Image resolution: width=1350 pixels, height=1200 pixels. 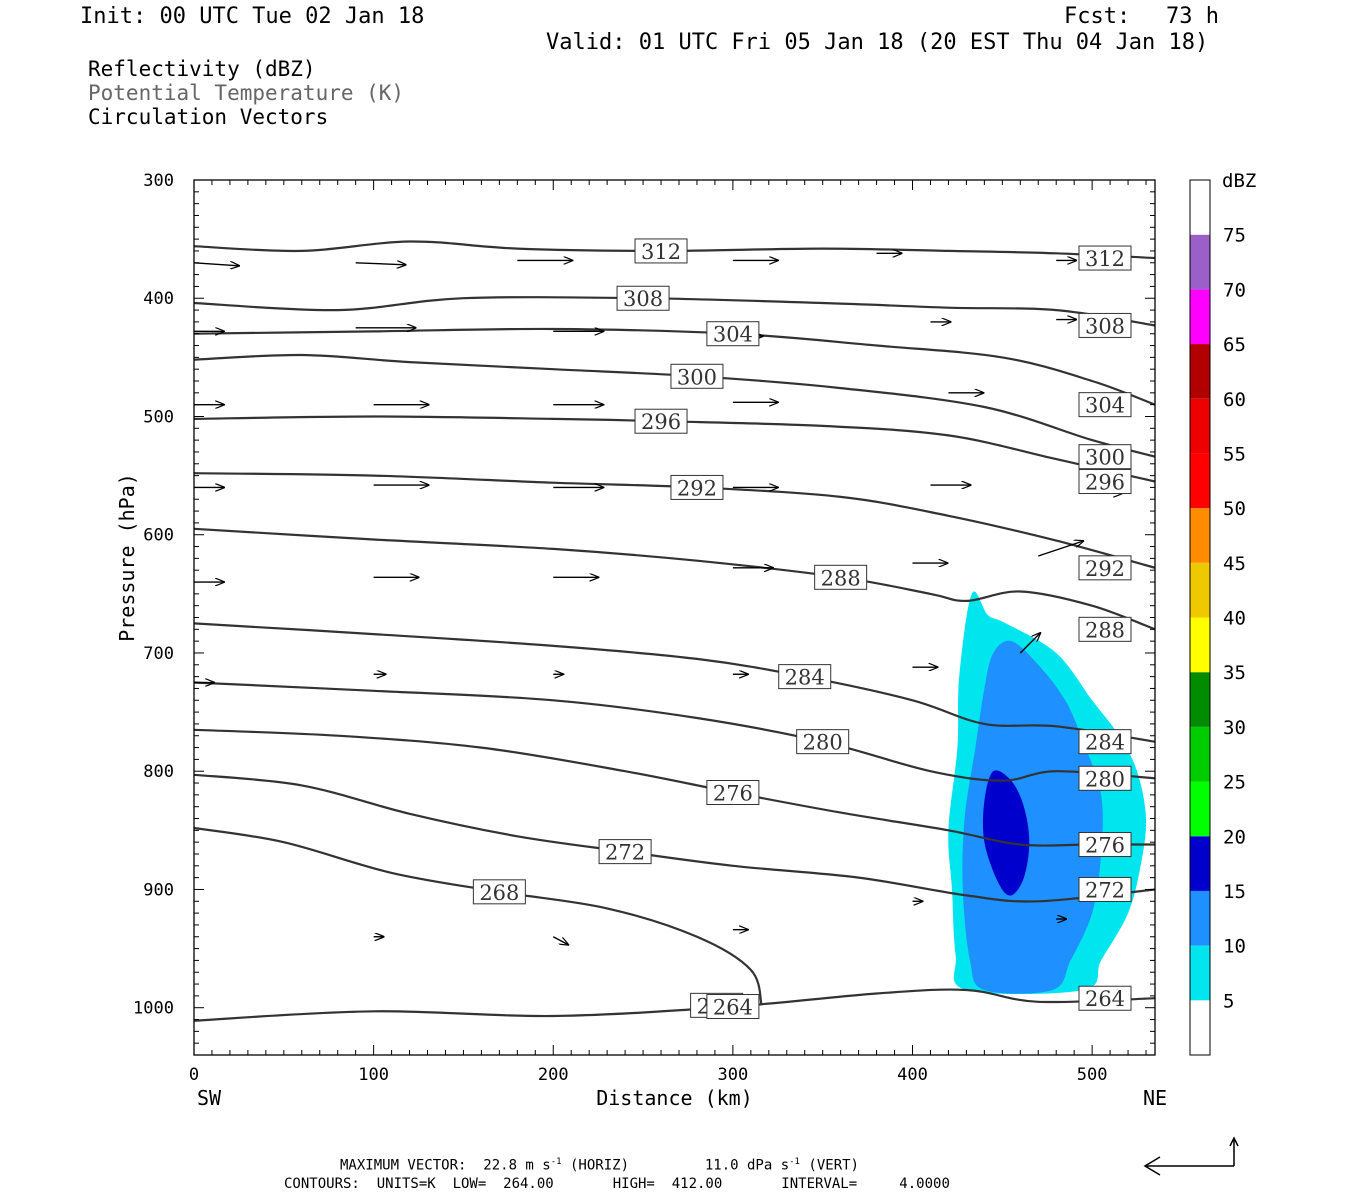 What do you see at coordinates (1222, 613) in the screenshot?
I see `dbz-colorbar: 5 10 15 20 25 30 35 40 45 50 55 60 65 70 75 dBZ` at bounding box center [1222, 613].